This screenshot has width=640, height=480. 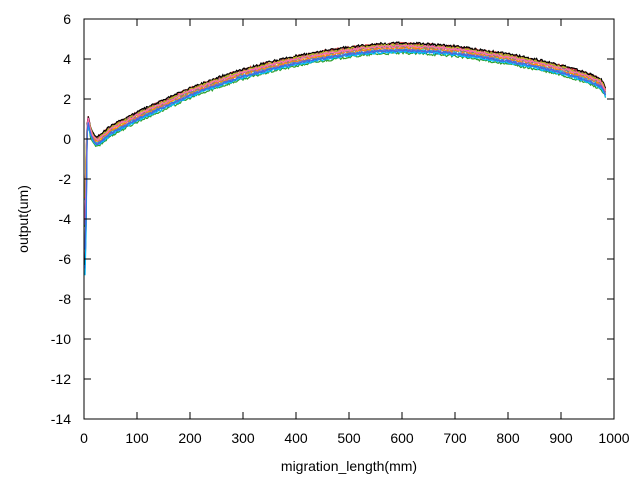 I want to click on y-tick-label: -2, so click(x=65, y=179).